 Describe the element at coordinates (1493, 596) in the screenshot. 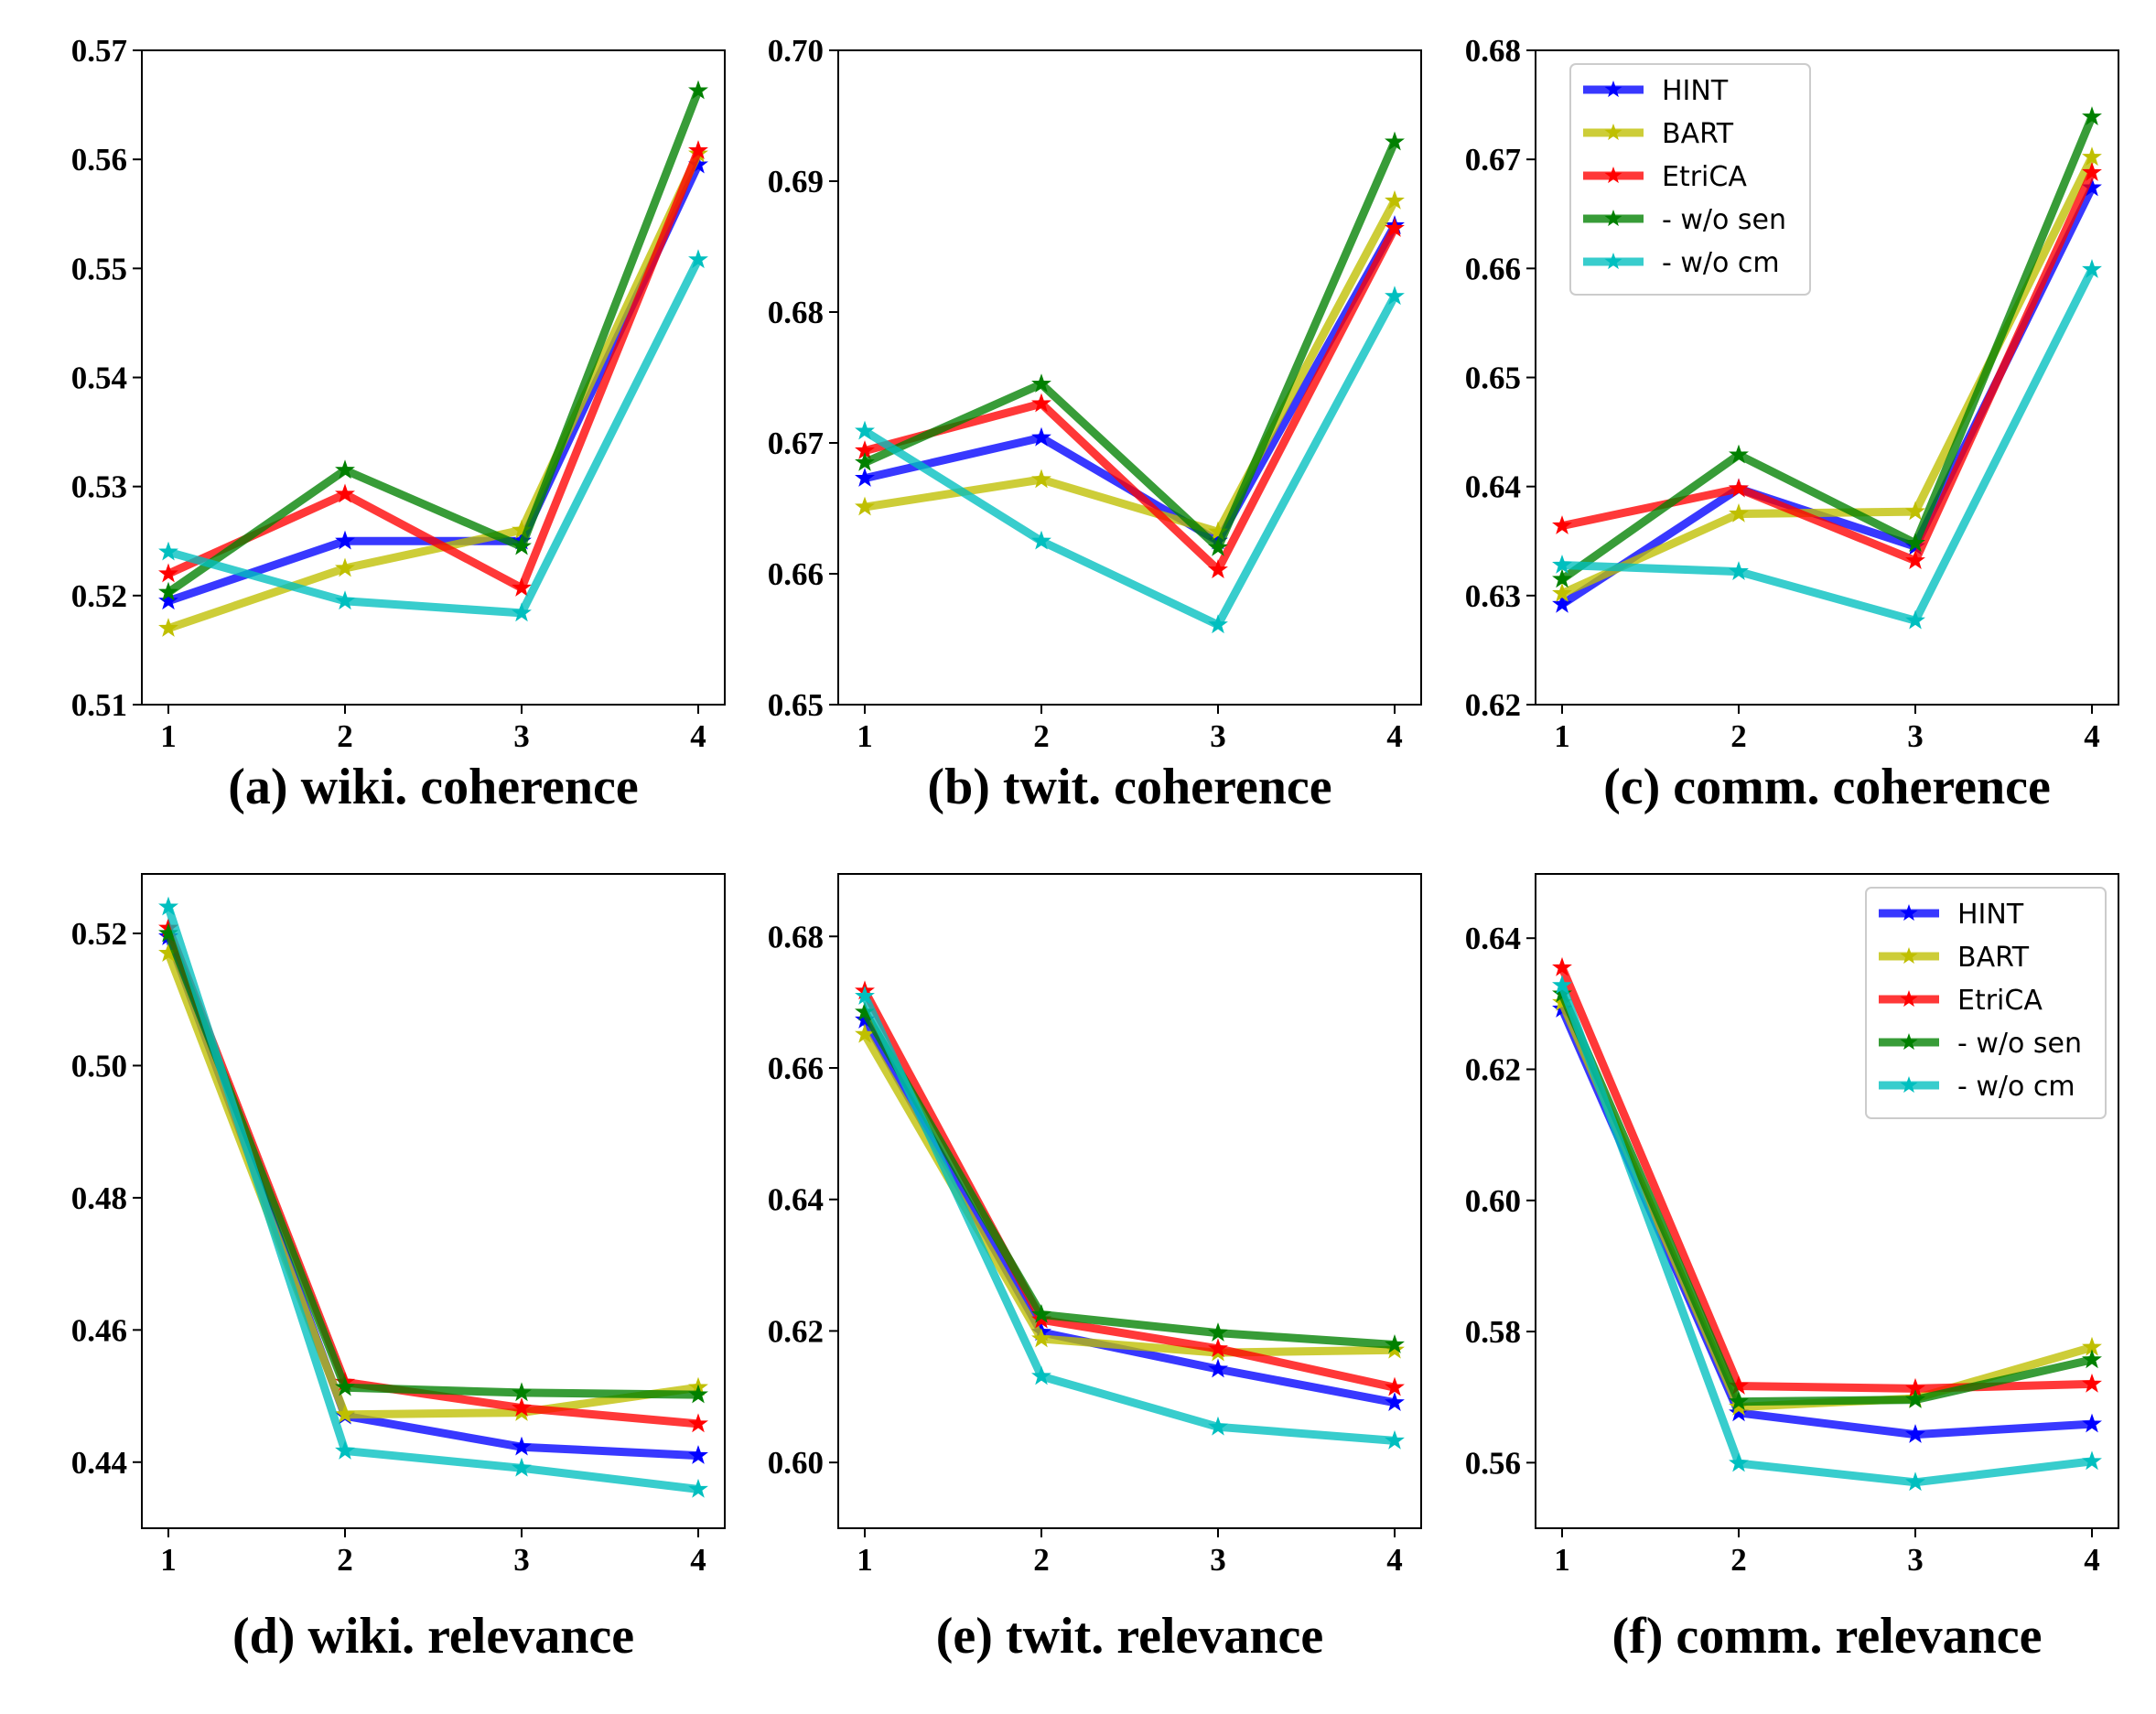

I see `y-tick-label: 0.63` at that location.